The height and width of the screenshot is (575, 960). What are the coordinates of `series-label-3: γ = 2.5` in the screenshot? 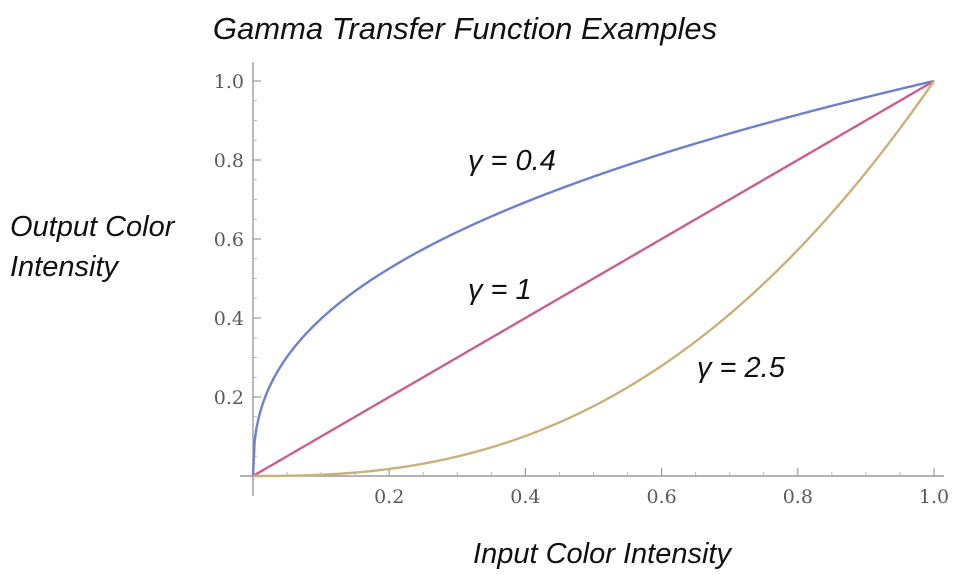 It's located at (741, 368).